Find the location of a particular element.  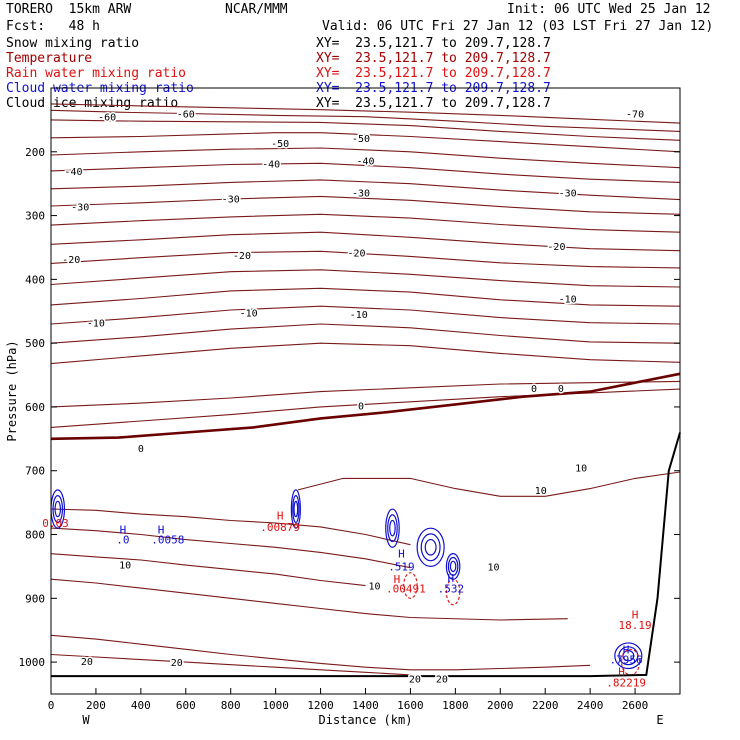

contour-label-18: -10 is located at coordinates (359, 315).